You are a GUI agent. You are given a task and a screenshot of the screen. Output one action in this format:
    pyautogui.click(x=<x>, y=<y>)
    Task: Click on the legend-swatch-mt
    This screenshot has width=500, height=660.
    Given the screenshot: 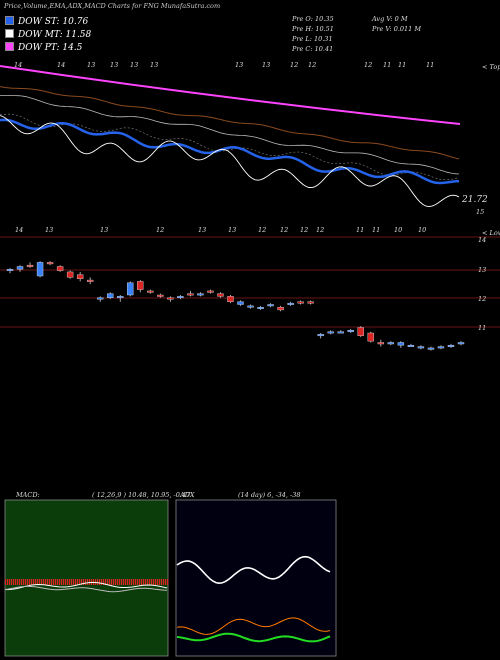 What is the action you would take?
    pyautogui.click(x=9, y=33)
    